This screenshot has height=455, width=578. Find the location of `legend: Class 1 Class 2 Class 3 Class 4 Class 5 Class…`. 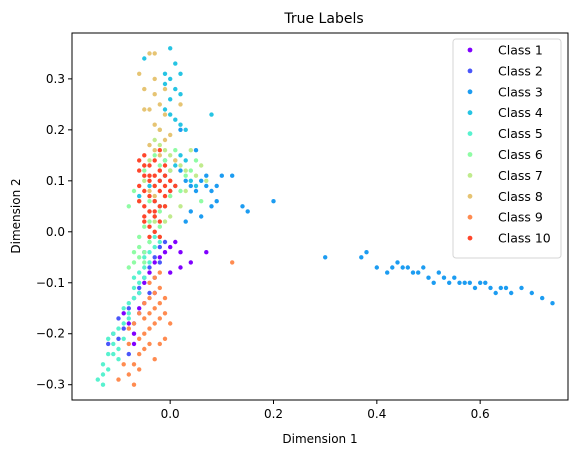

legend: Class 1 Class 2 Class 3 Class 4 Class 5 Class… is located at coordinates (507, 148).